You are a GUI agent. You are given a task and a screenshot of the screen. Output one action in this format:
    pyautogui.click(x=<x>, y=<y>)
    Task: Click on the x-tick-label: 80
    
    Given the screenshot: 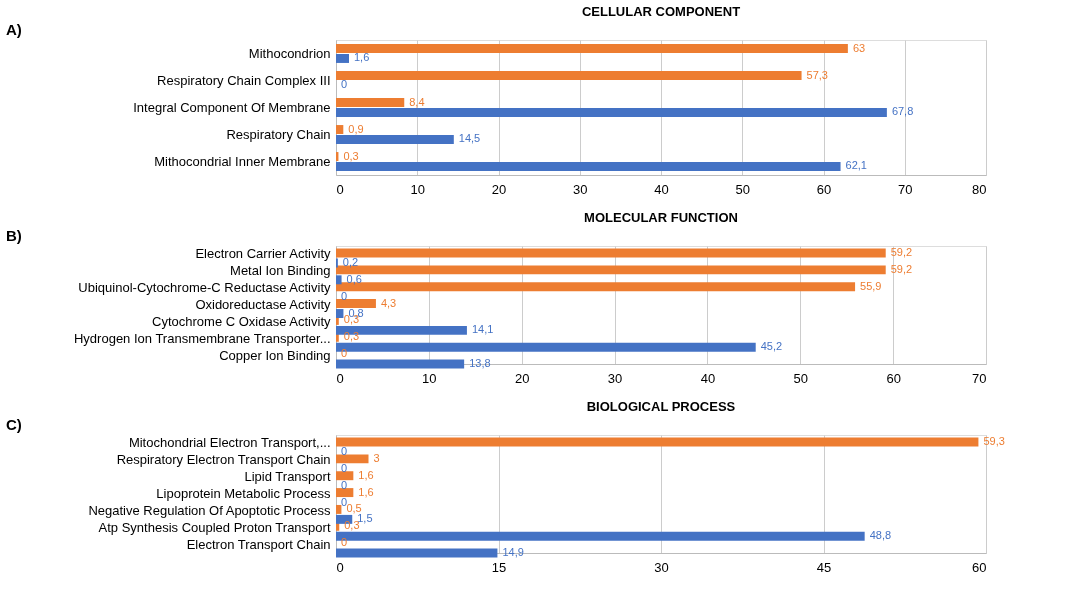 What is the action you would take?
    pyautogui.click(x=979, y=189)
    